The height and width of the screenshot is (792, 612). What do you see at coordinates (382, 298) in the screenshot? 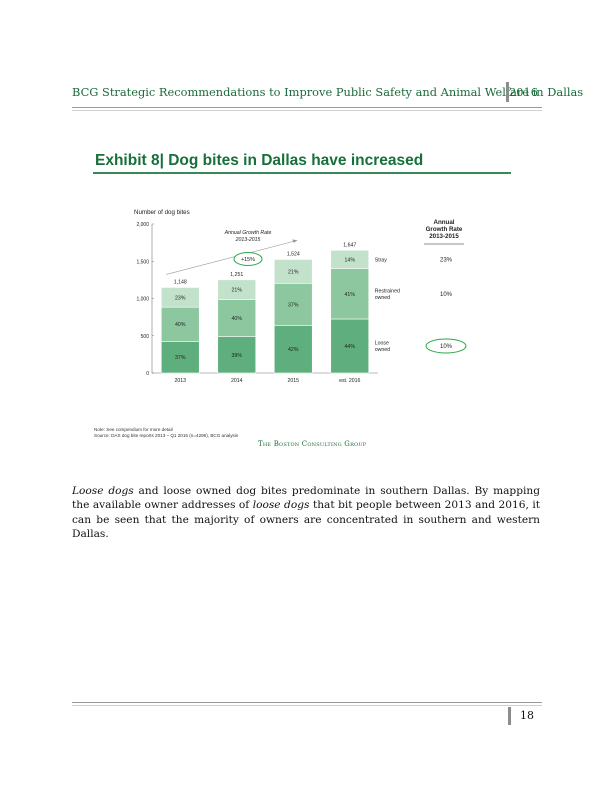
I see `legend-label-restrained-owned: owned` at bounding box center [382, 298].